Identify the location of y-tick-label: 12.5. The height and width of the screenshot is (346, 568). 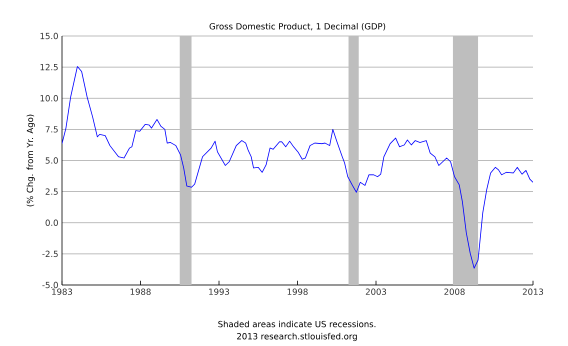
(49, 67).